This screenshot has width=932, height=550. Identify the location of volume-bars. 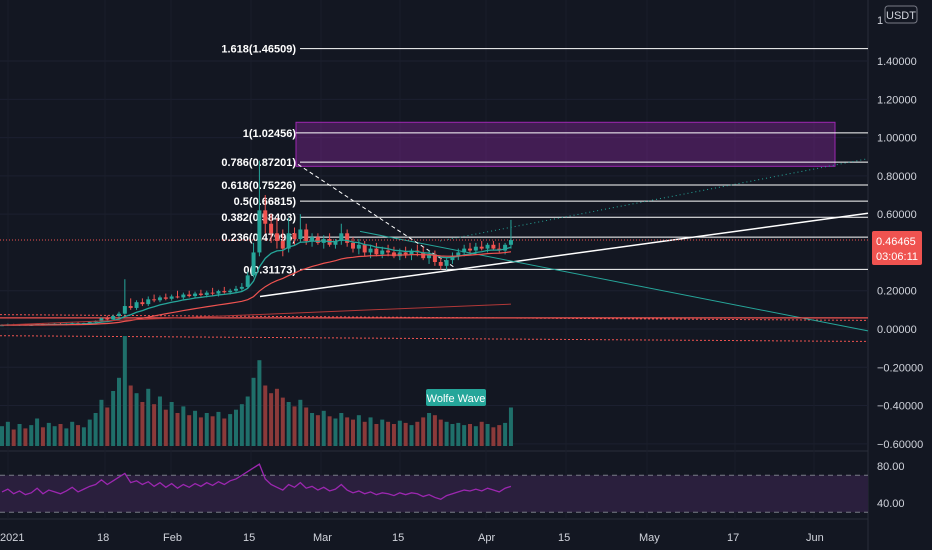
(256, 391).